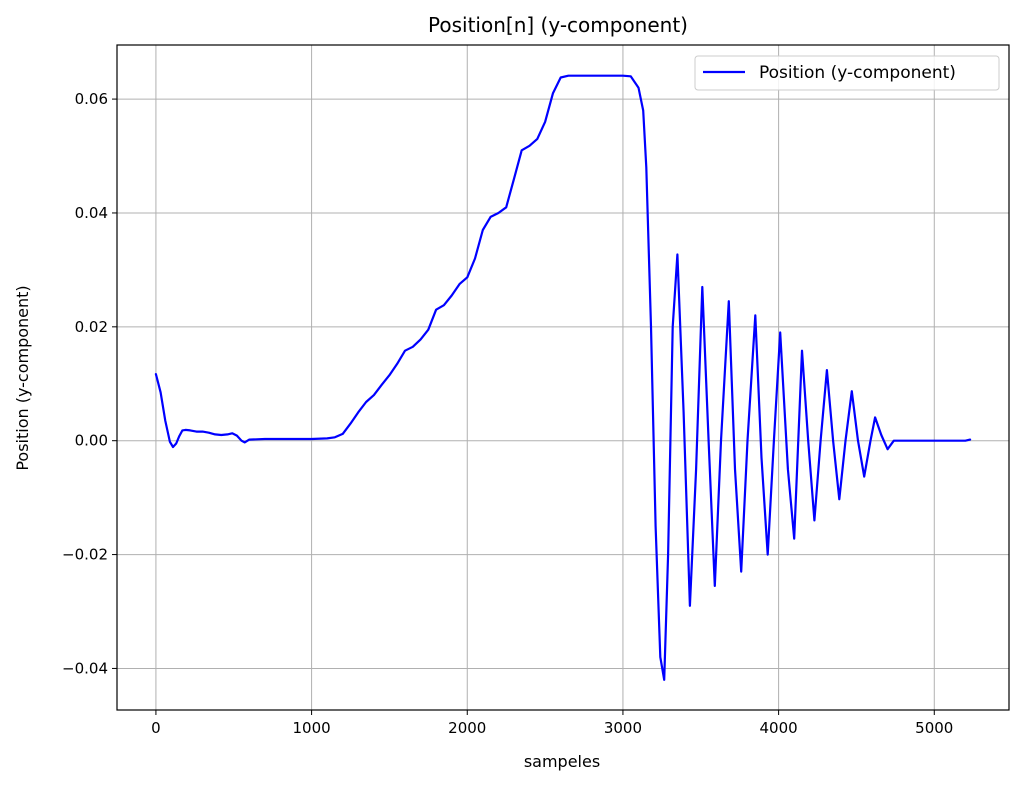 The height and width of the screenshot is (785, 1023). What do you see at coordinates (91, 327) in the screenshot?
I see `y-tick-label: 0.02` at bounding box center [91, 327].